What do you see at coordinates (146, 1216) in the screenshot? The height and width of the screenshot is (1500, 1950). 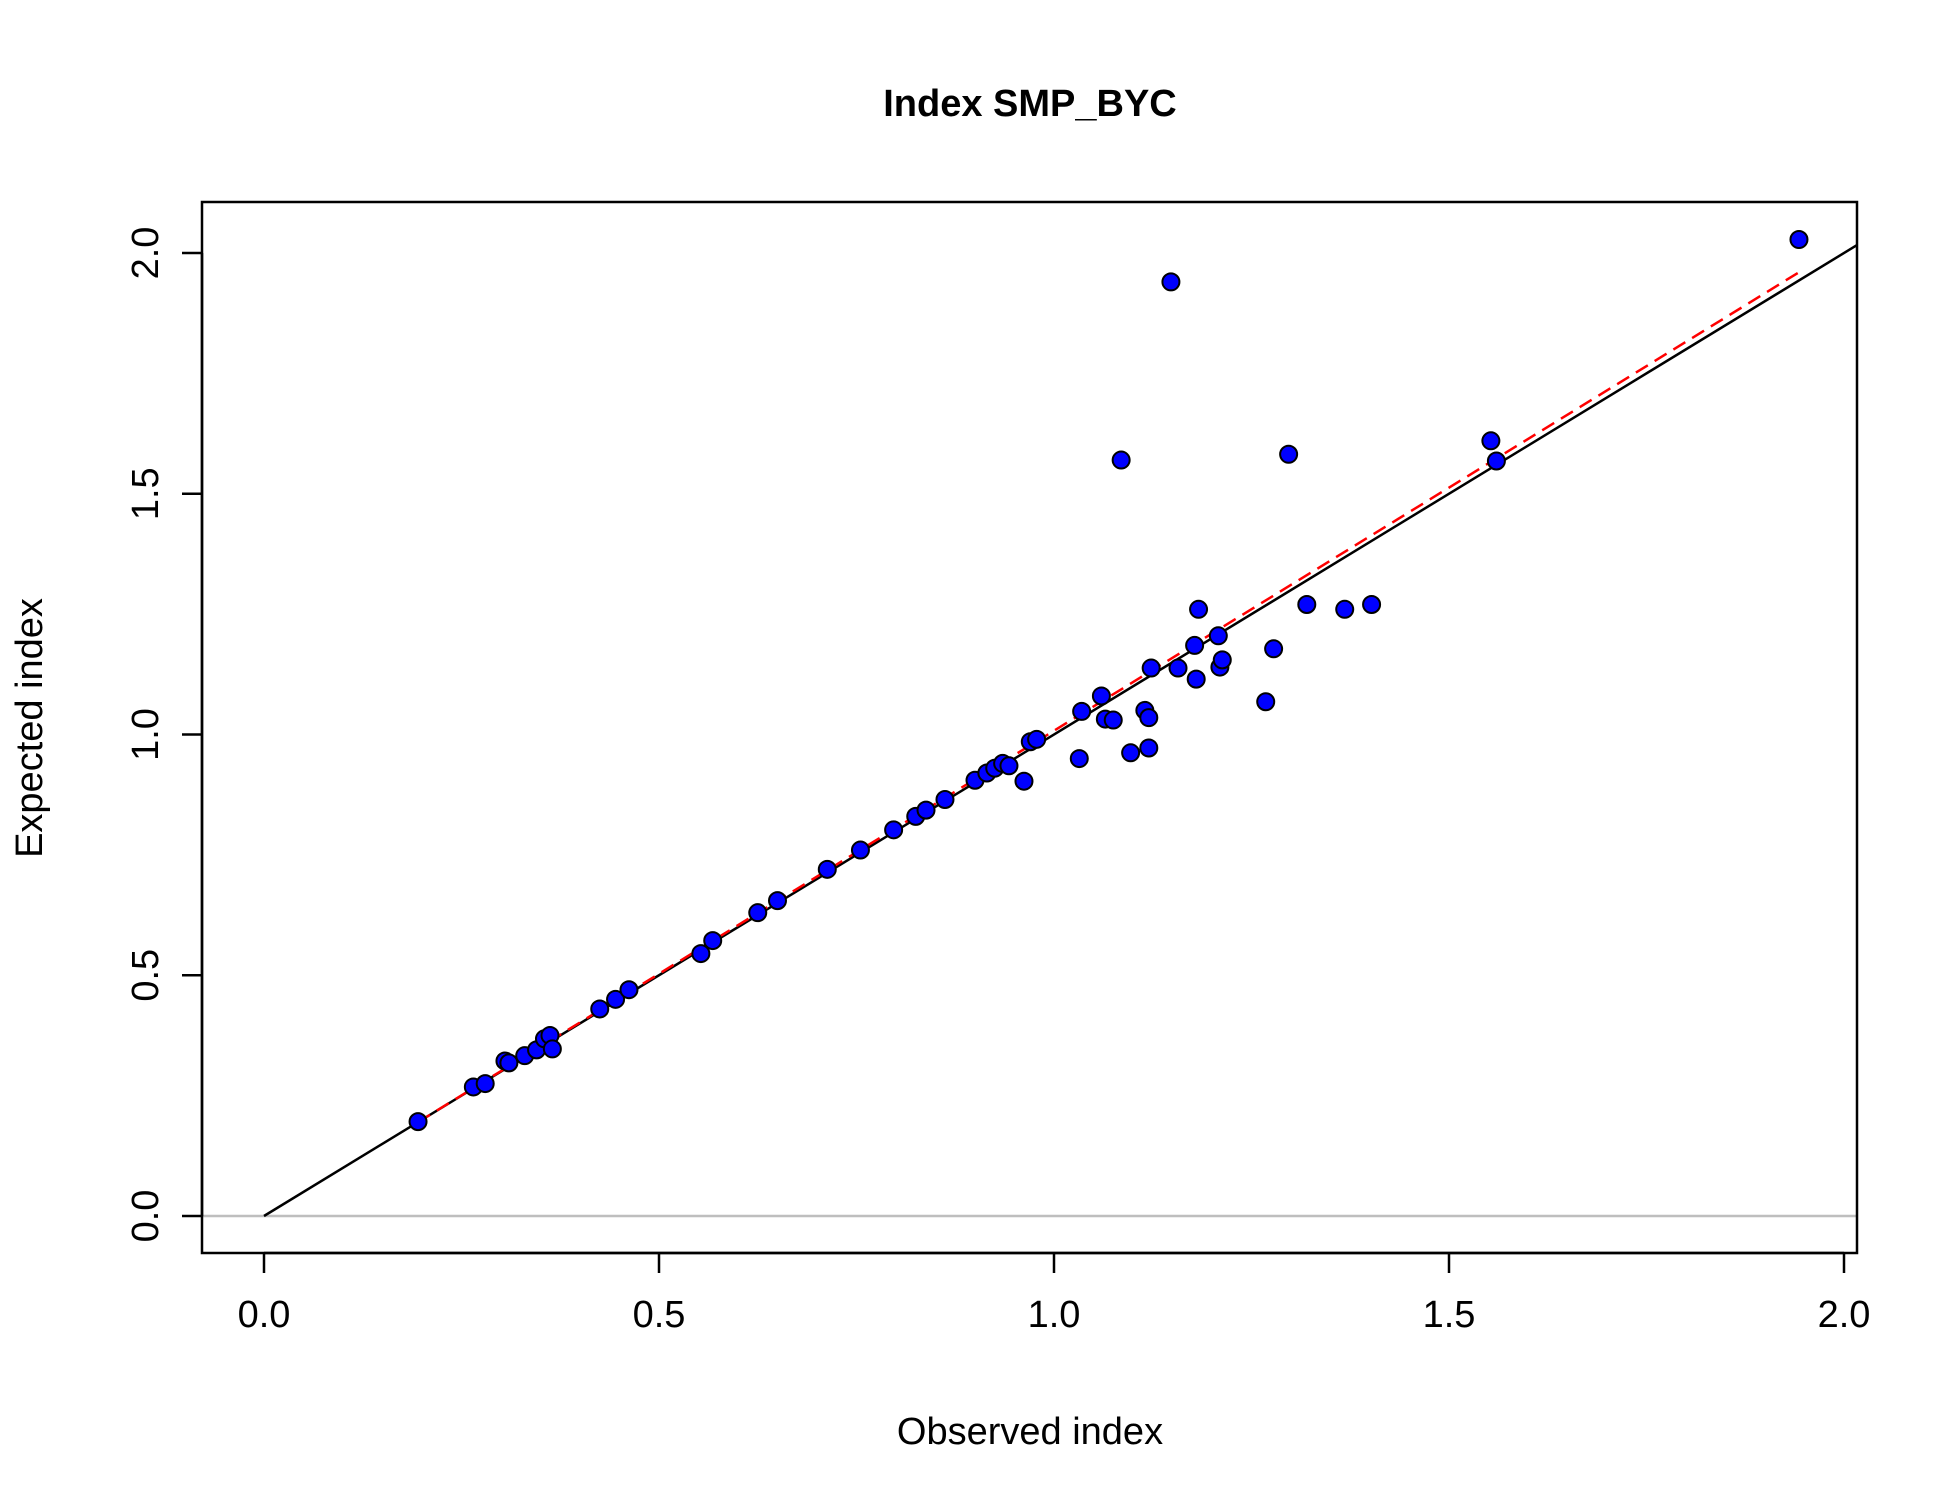 I see `y-tick-label: 0.0` at bounding box center [146, 1216].